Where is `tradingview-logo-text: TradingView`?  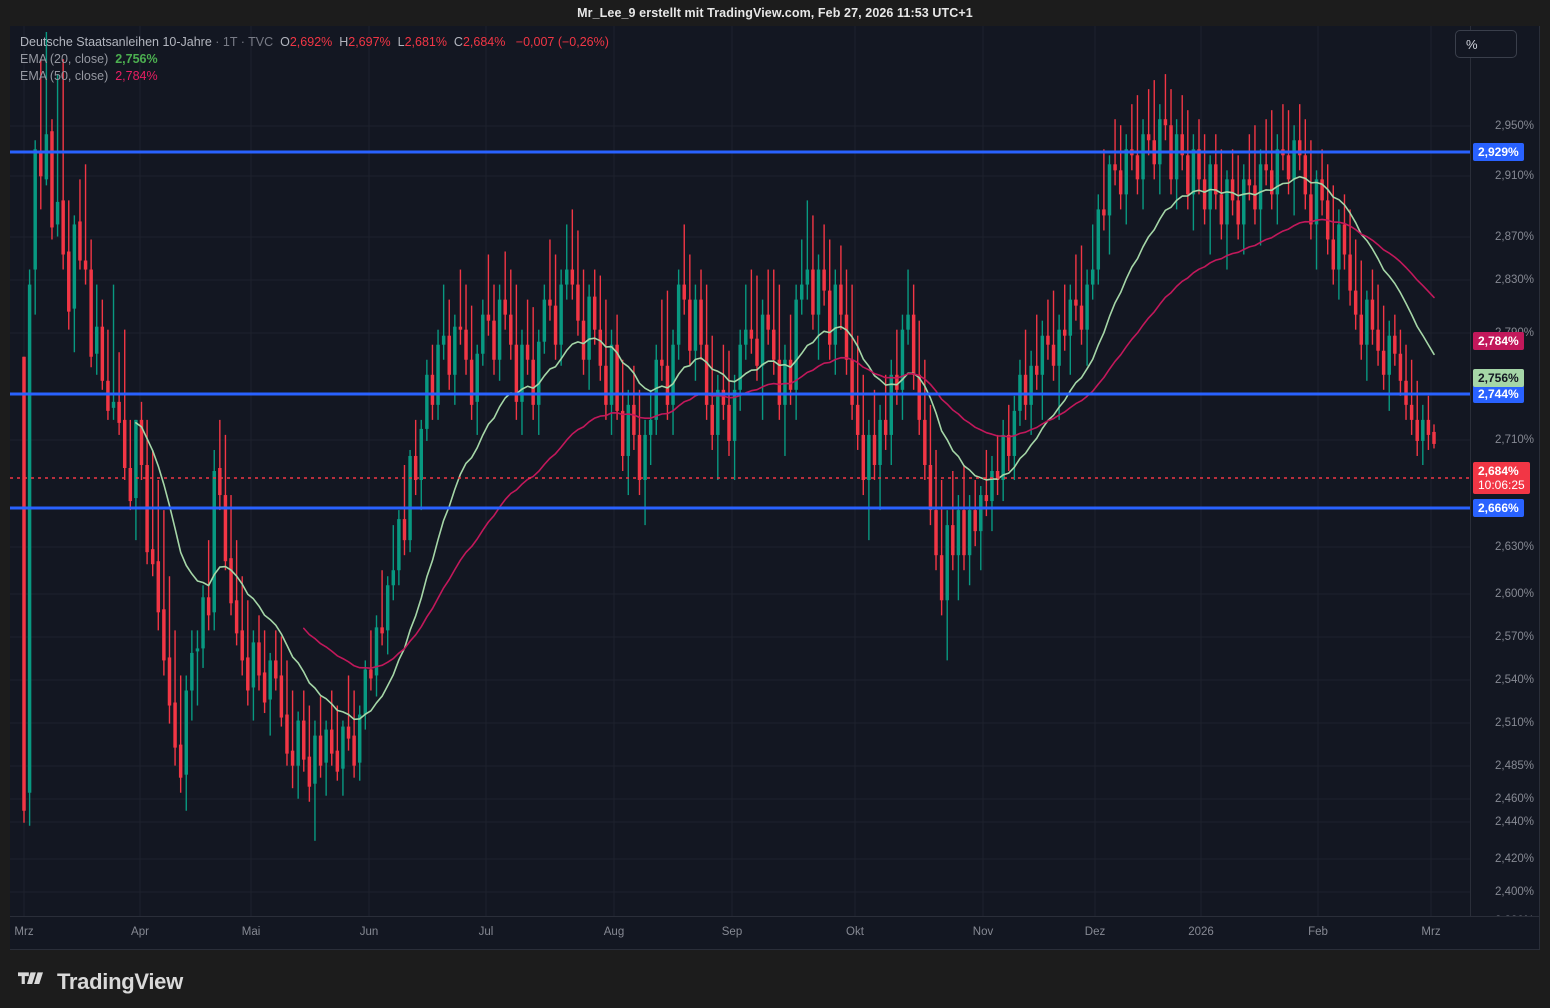 tradingview-logo-text: TradingView is located at coordinates (120, 981).